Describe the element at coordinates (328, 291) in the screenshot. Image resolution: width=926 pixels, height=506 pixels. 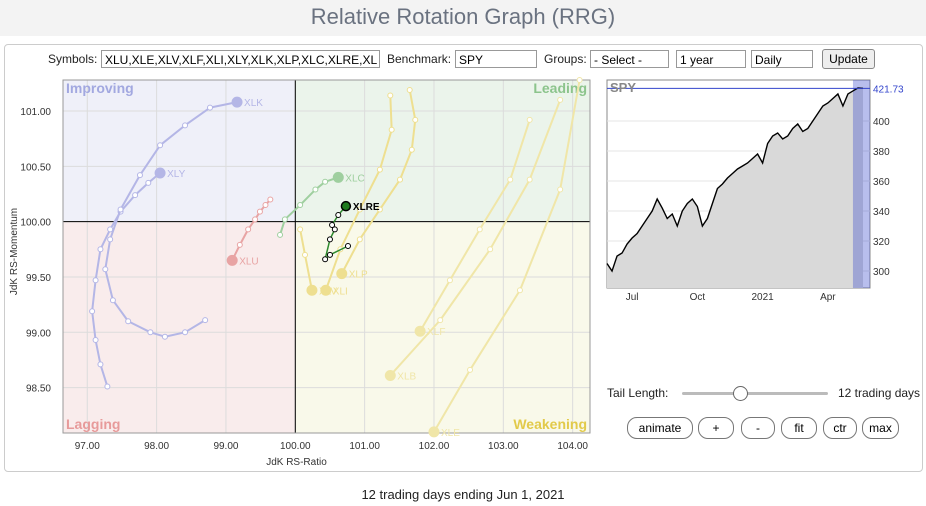
I see `series-label: XLV` at that location.